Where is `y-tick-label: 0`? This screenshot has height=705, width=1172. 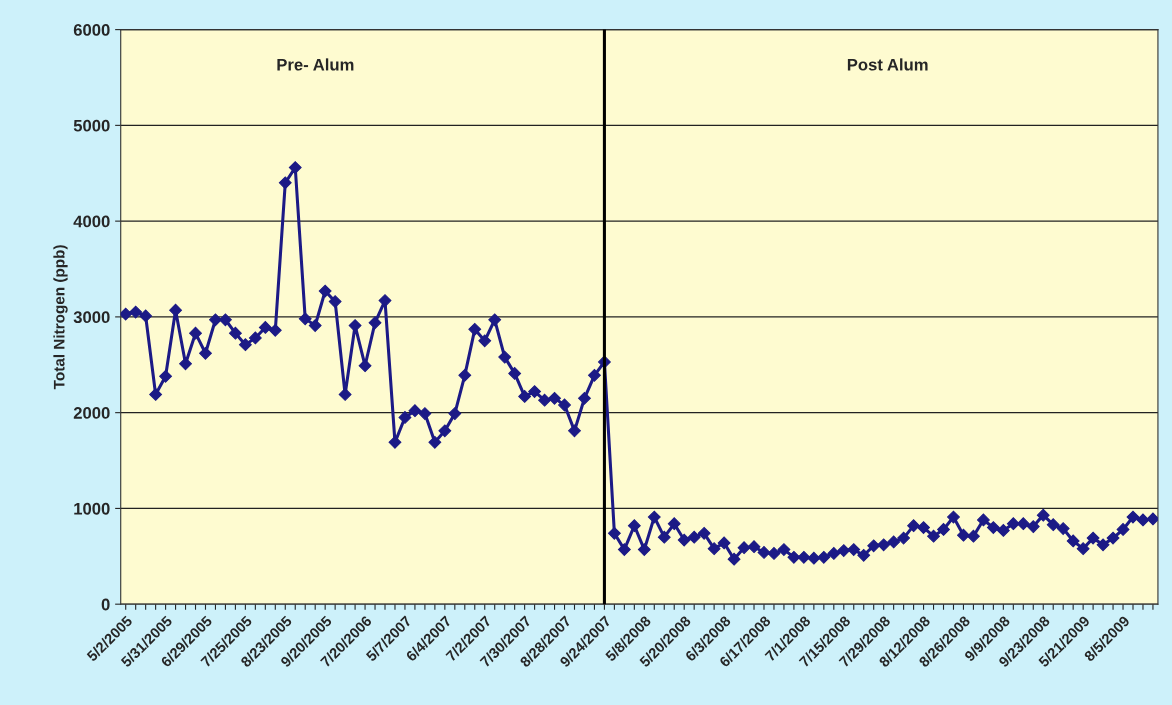
y-tick-label: 0 is located at coordinates (105, 604).